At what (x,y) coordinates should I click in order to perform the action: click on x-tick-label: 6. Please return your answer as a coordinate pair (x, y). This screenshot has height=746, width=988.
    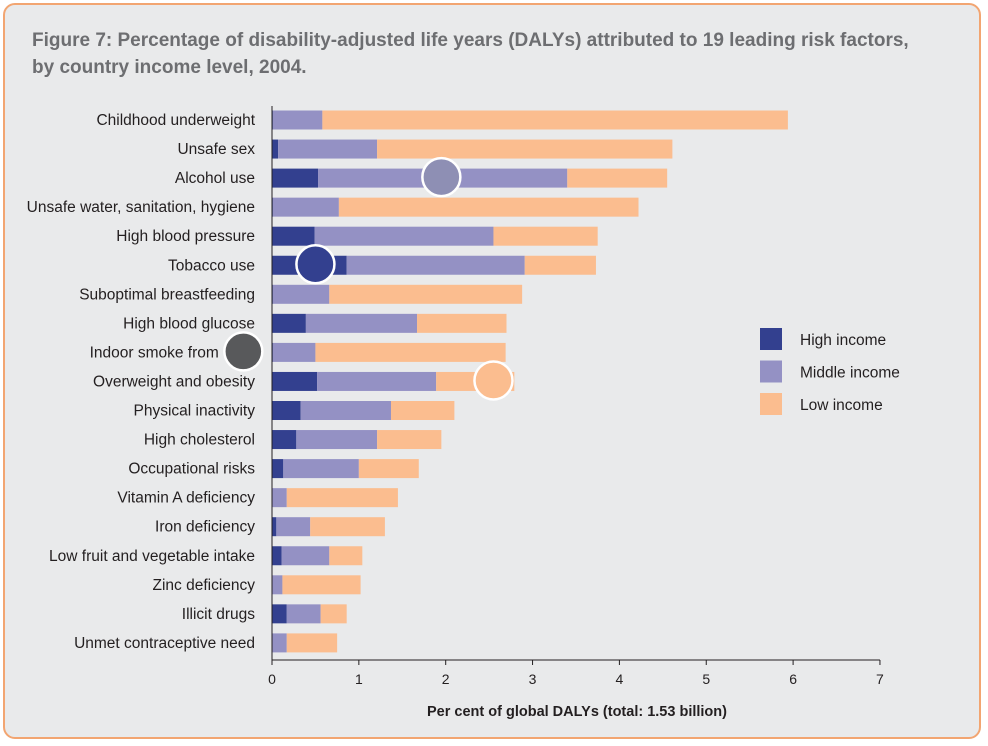
    Looking at the image, I should click on (793, 679).